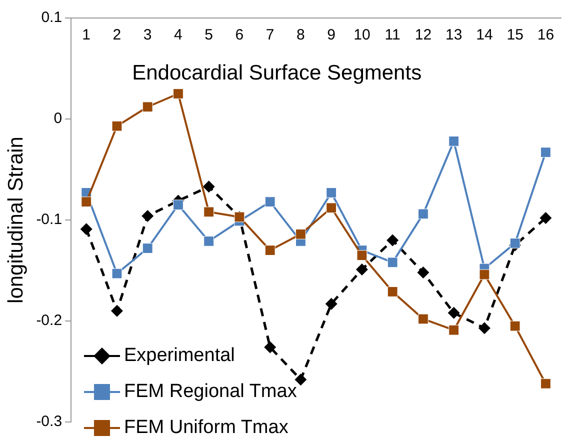 The image size is (569, 446). Describe the element at coordinates (16, 220) in the screenshot. I see `y-axis-title: longitudinal Strain` at that location.